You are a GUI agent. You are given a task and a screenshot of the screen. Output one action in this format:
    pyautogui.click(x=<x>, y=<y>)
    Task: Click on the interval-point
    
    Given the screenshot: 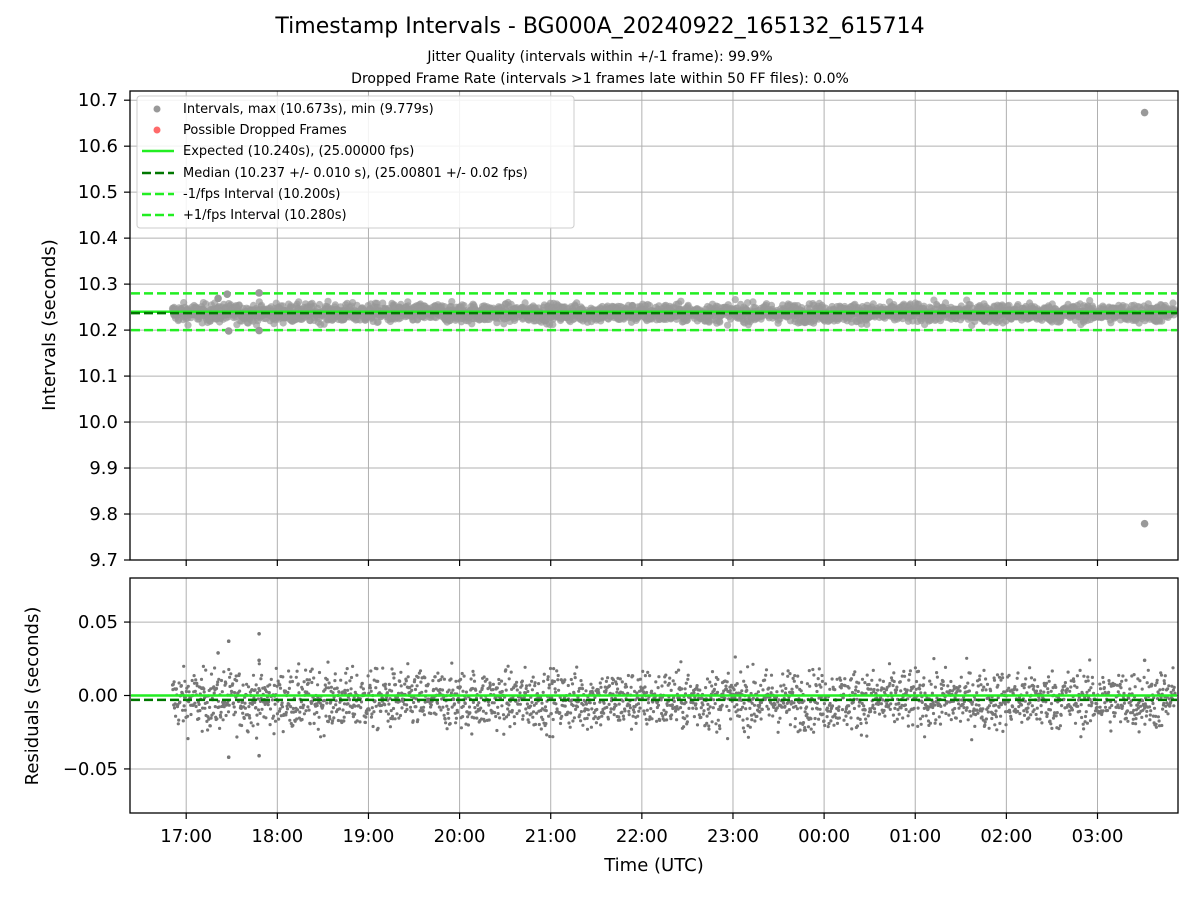 What is the action you would take?
    pyautogui.click(x=328, y=301)
    